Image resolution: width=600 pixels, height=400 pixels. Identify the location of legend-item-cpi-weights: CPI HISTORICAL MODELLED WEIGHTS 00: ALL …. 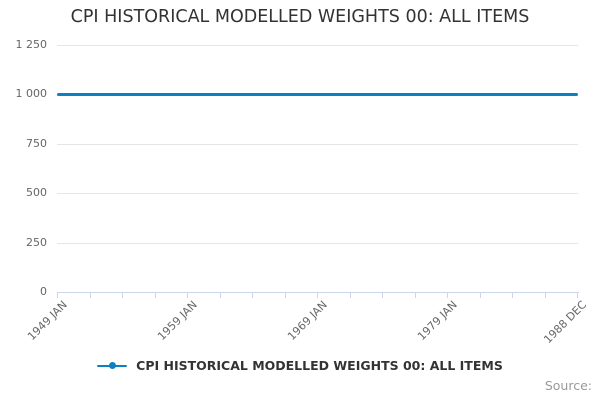
(300, 365).